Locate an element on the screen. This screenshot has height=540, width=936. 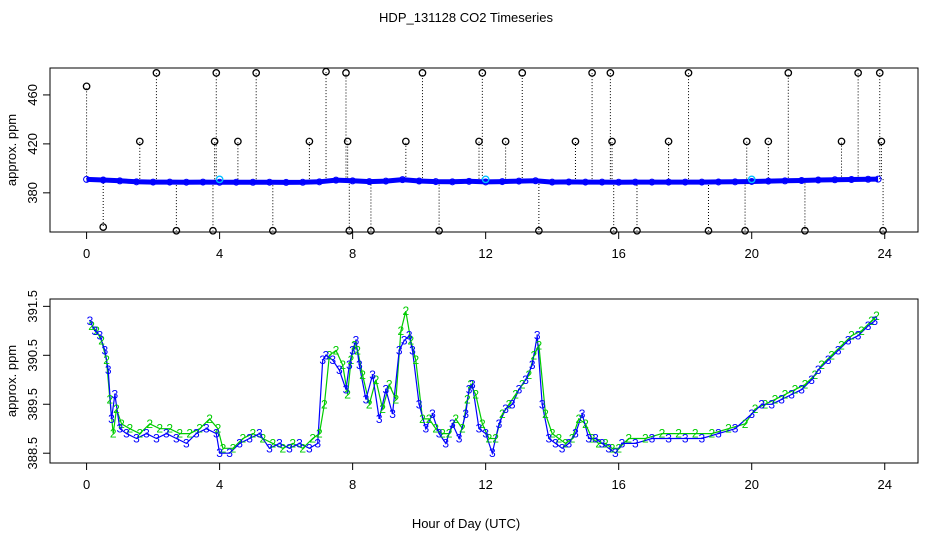
x-tick-label: 4 is located at coordinates (219, 253).